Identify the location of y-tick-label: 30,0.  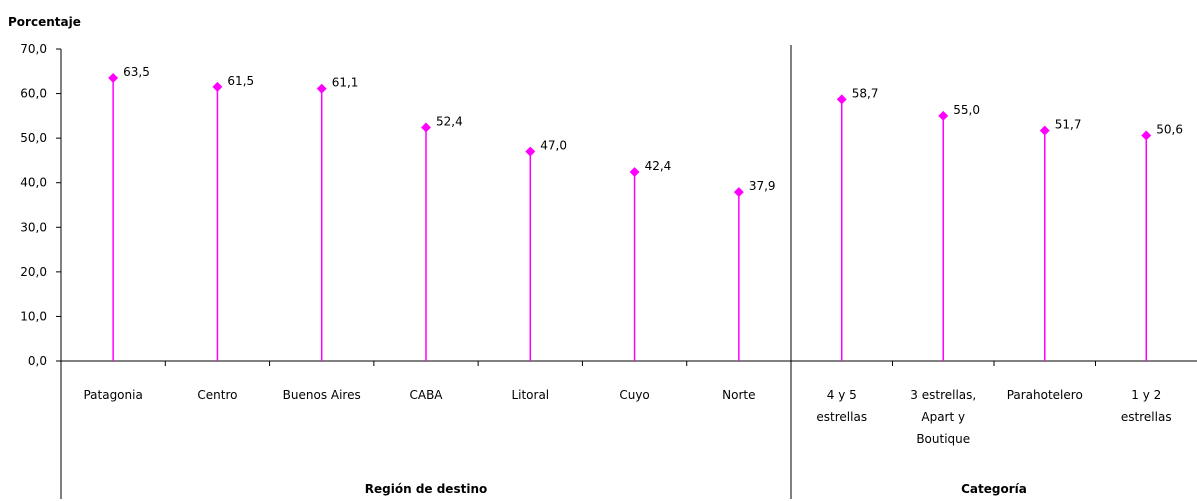
(33, 227).